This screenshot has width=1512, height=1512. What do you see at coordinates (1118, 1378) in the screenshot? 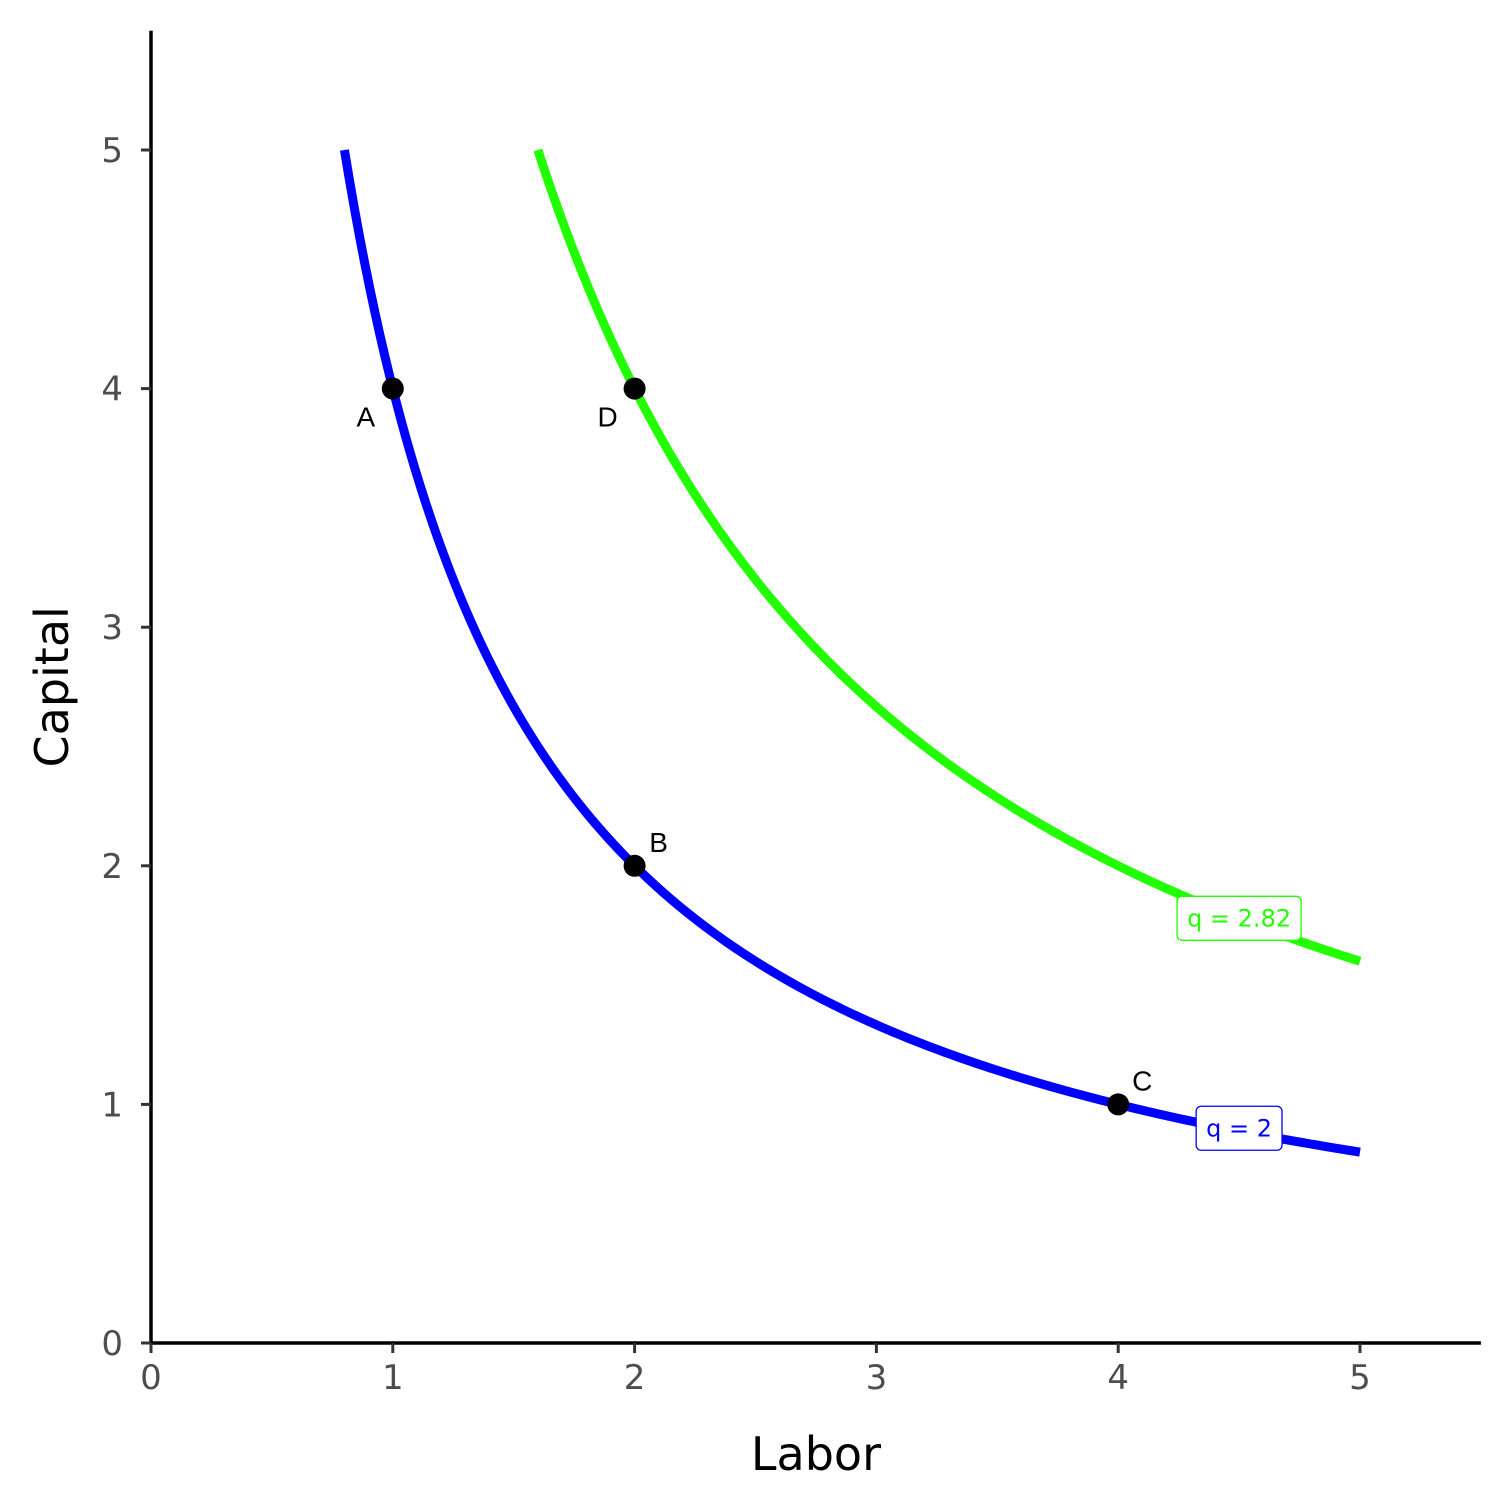
I see `x-tick-label: 4` at bounding box center [1118, 1378].